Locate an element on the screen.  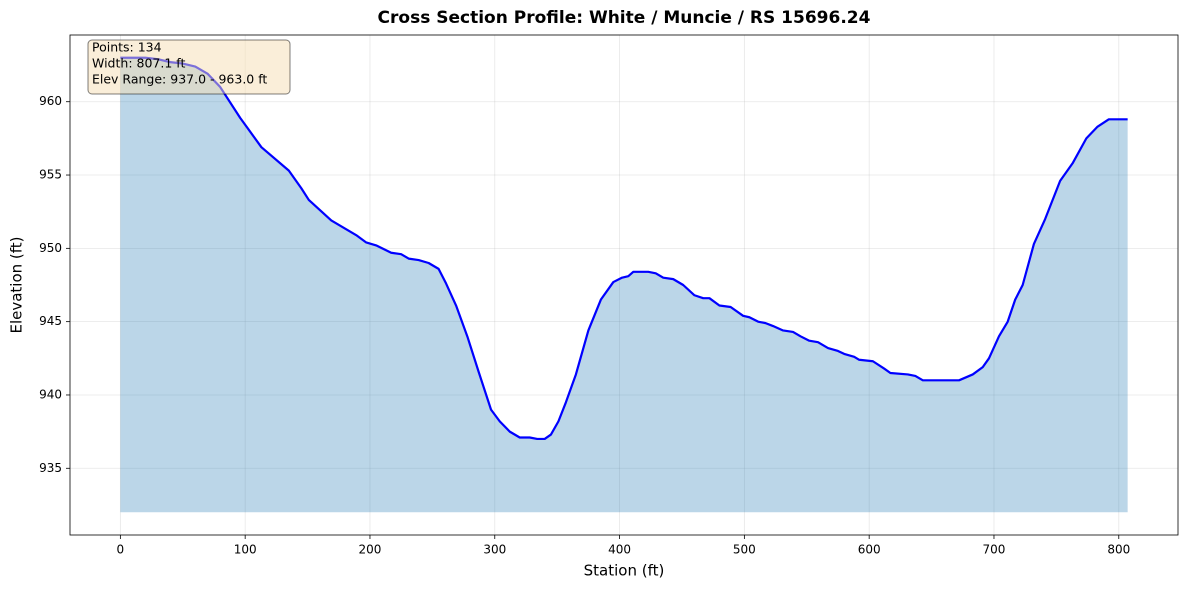
y-tick-label: 945 is located at coordinates (50, 321).